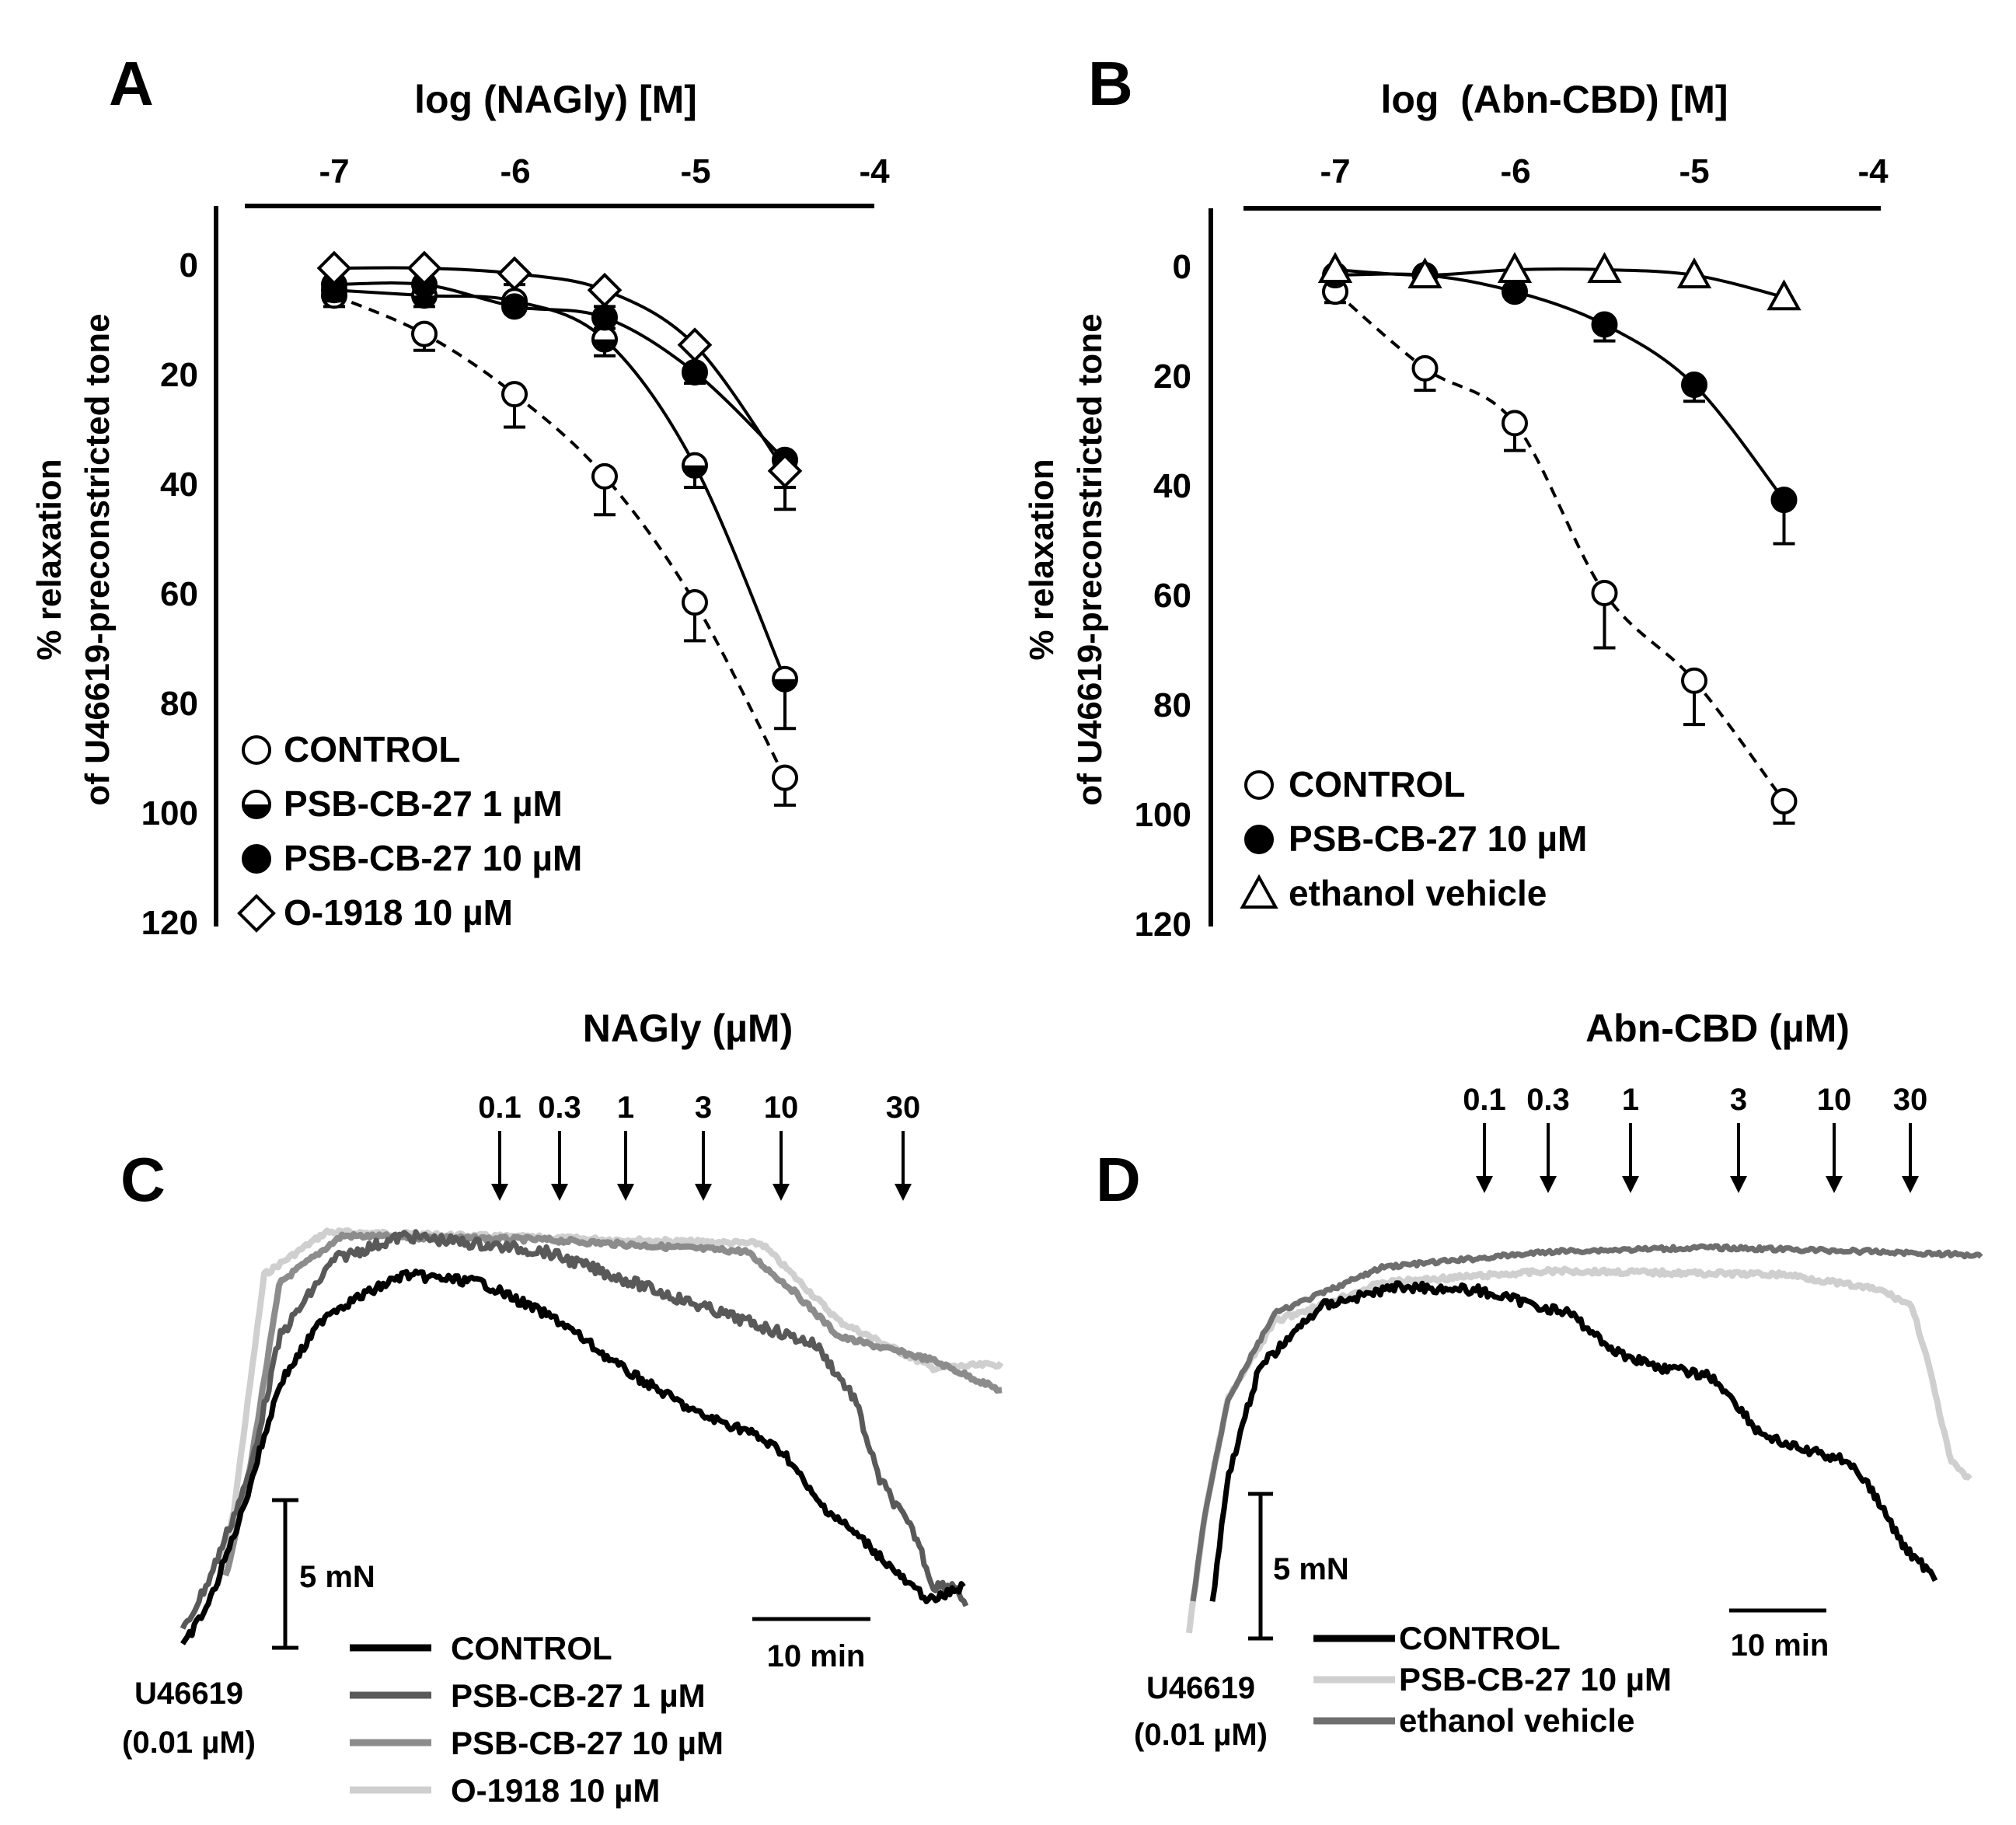  Describe the element at coordinates (179, 704) in the screenshot. I see `panel-a-y-tick-label: 80` at that location.